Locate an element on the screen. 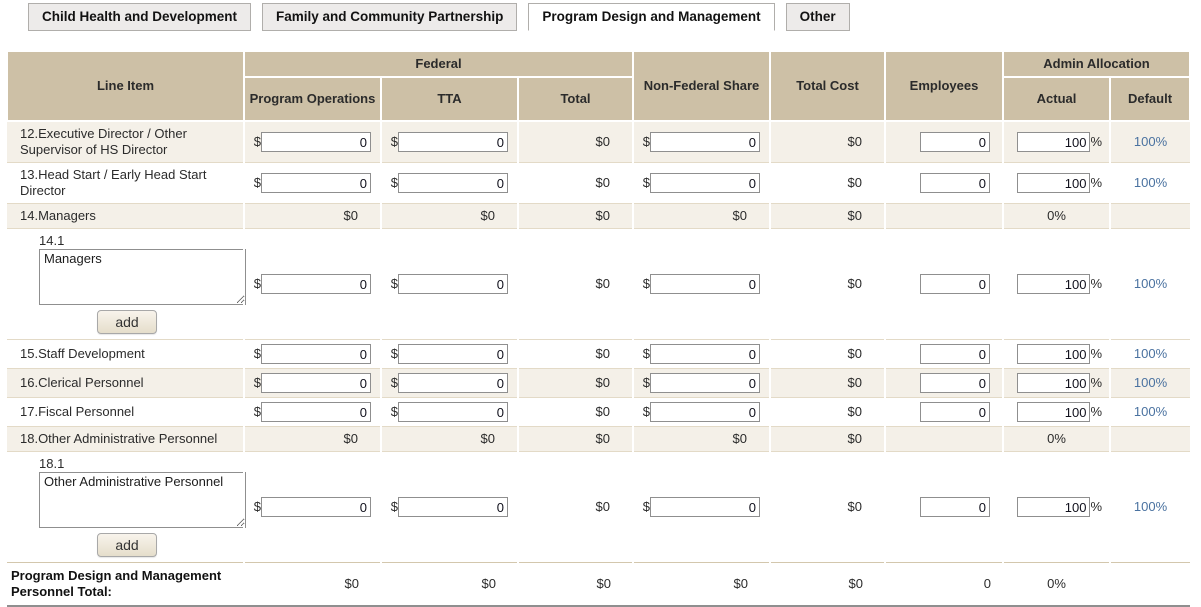 This screenshot has height=607, width=1201. col-group-federal: Federal is located at coordinates (438, 64).